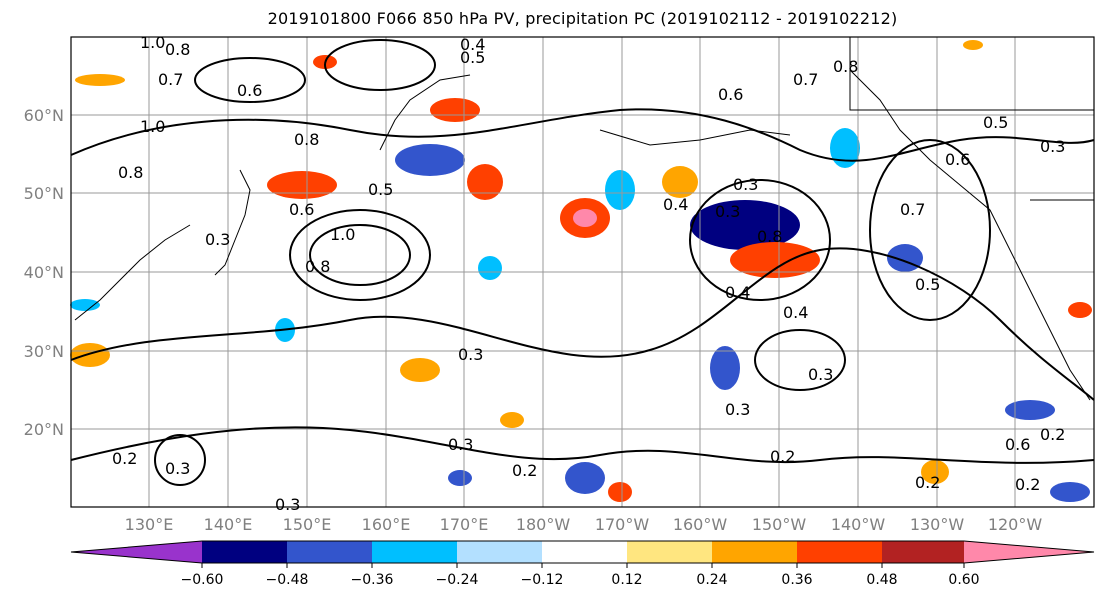 Image resolution: width=1105 pixels, height=601 pixels. I want to click on colorbar-tick-label: 0.12, so click(626, 580).